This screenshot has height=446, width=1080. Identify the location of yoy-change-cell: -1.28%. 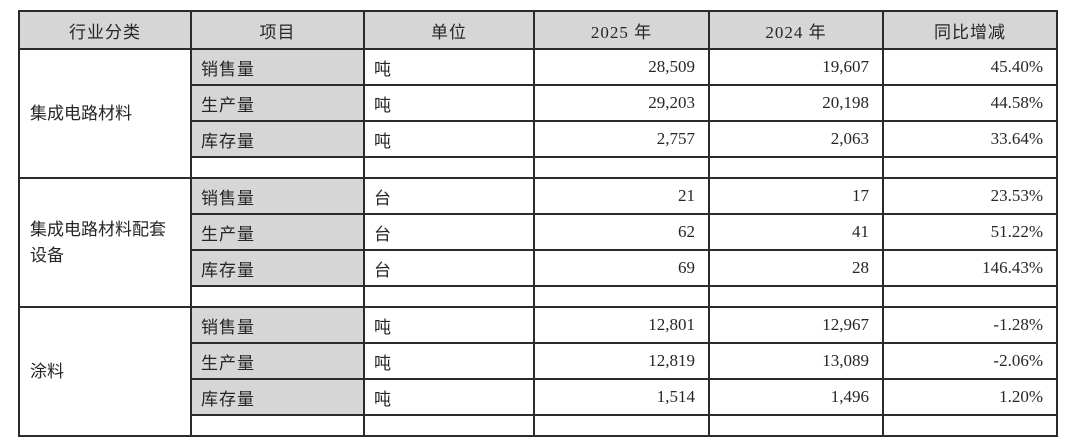
(970, 325).